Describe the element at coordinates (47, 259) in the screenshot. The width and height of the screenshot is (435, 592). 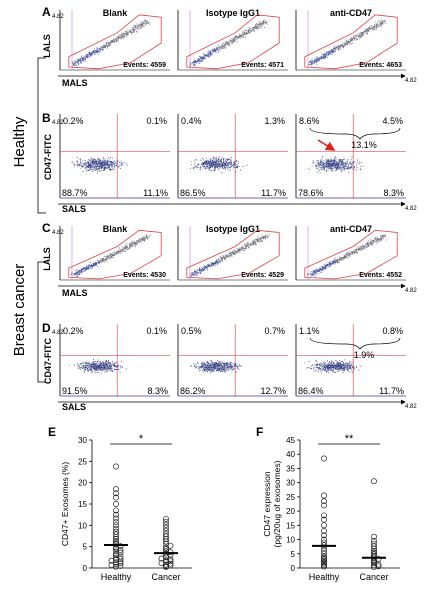
I see `y-axis-label: LALS` at that location.